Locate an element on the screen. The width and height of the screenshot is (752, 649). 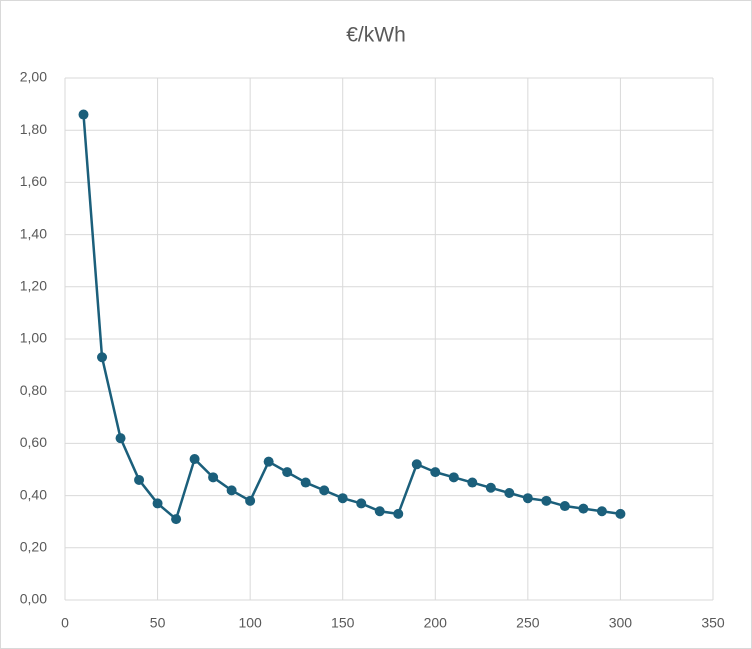
x-tick-label: 150 is located at coordinates (343, 623).